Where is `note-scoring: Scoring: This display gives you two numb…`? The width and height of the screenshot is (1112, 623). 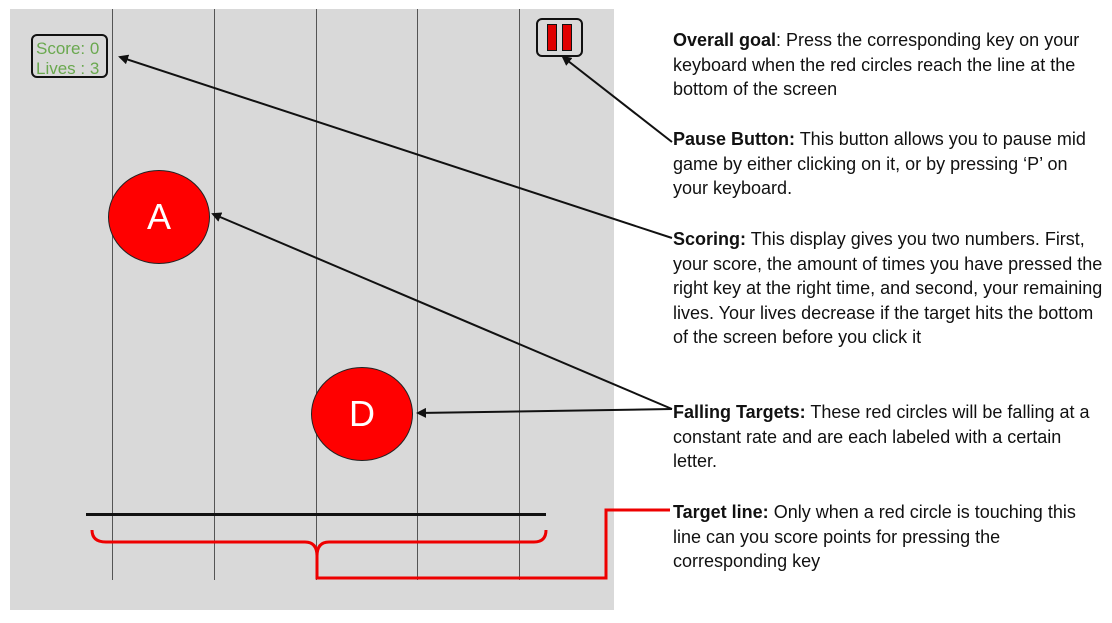
note-scoring: Scoring: This display gives you two numb… is located at coordinates (888, 288).